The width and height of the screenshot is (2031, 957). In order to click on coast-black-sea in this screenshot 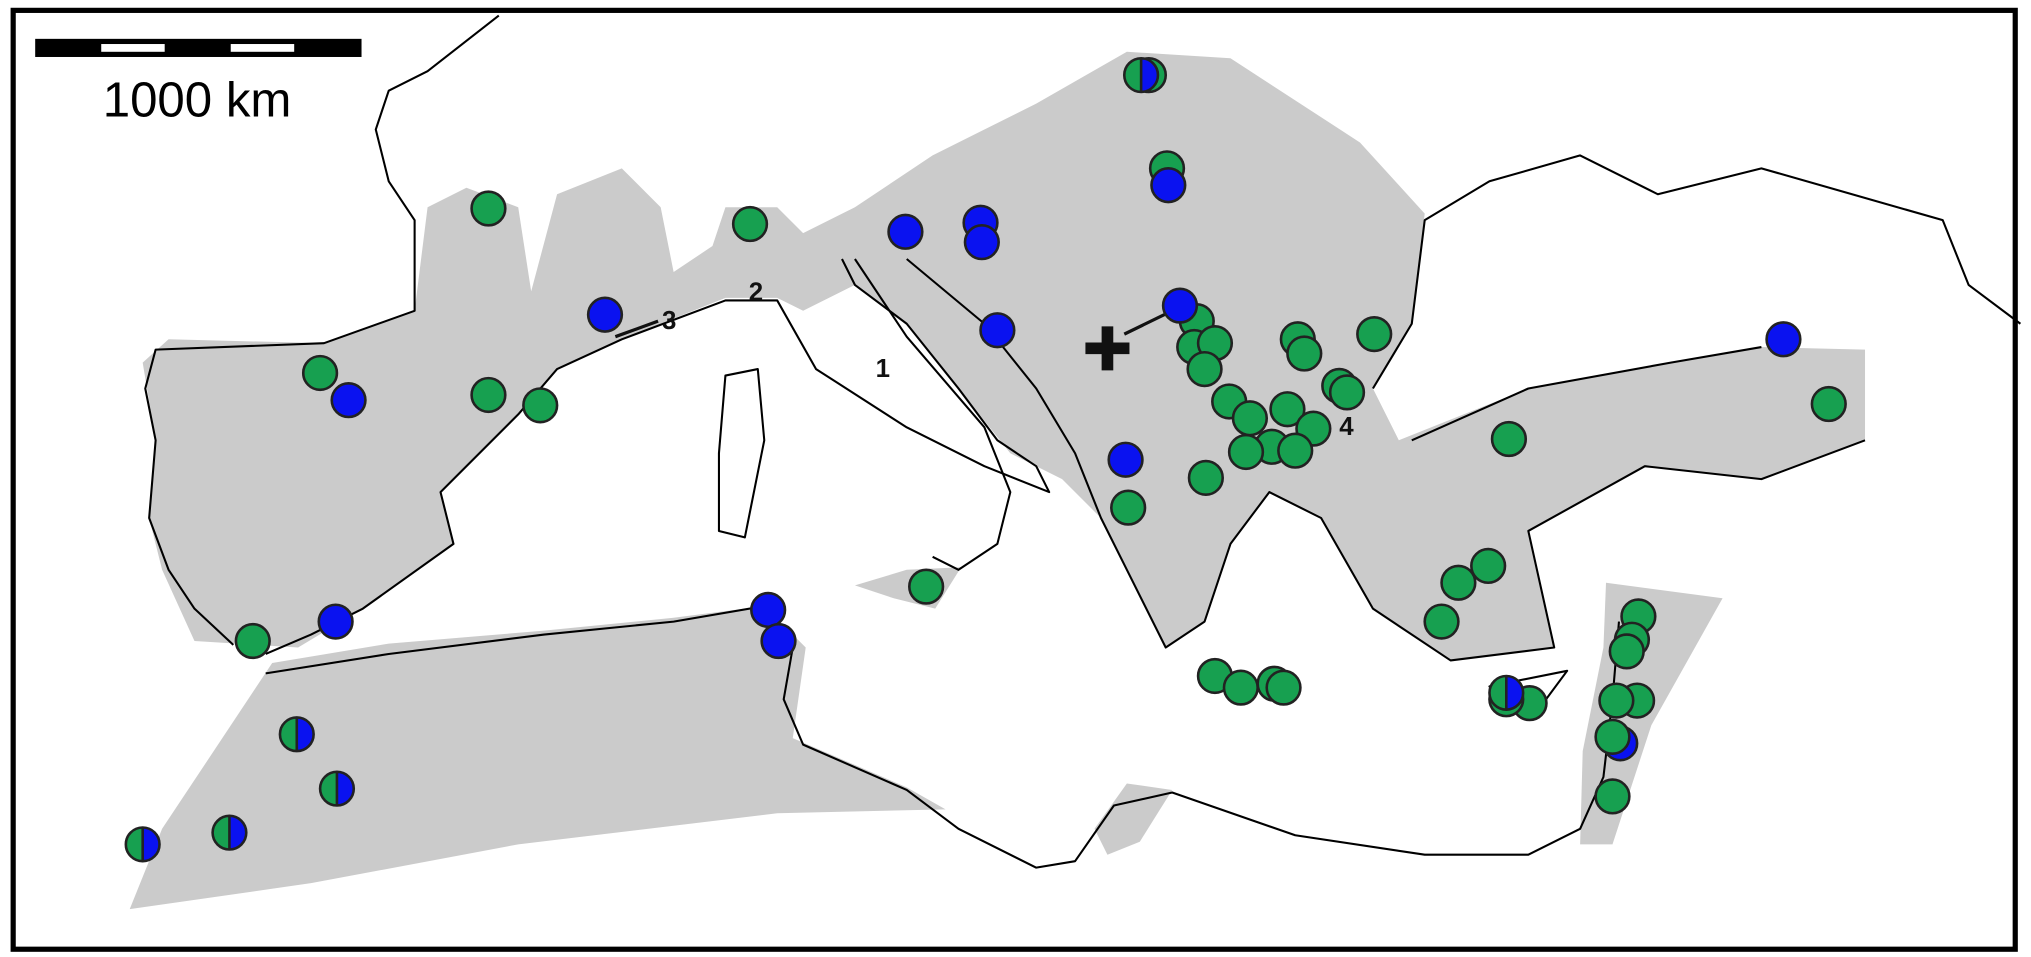, I will do `click(1697, 298)`.